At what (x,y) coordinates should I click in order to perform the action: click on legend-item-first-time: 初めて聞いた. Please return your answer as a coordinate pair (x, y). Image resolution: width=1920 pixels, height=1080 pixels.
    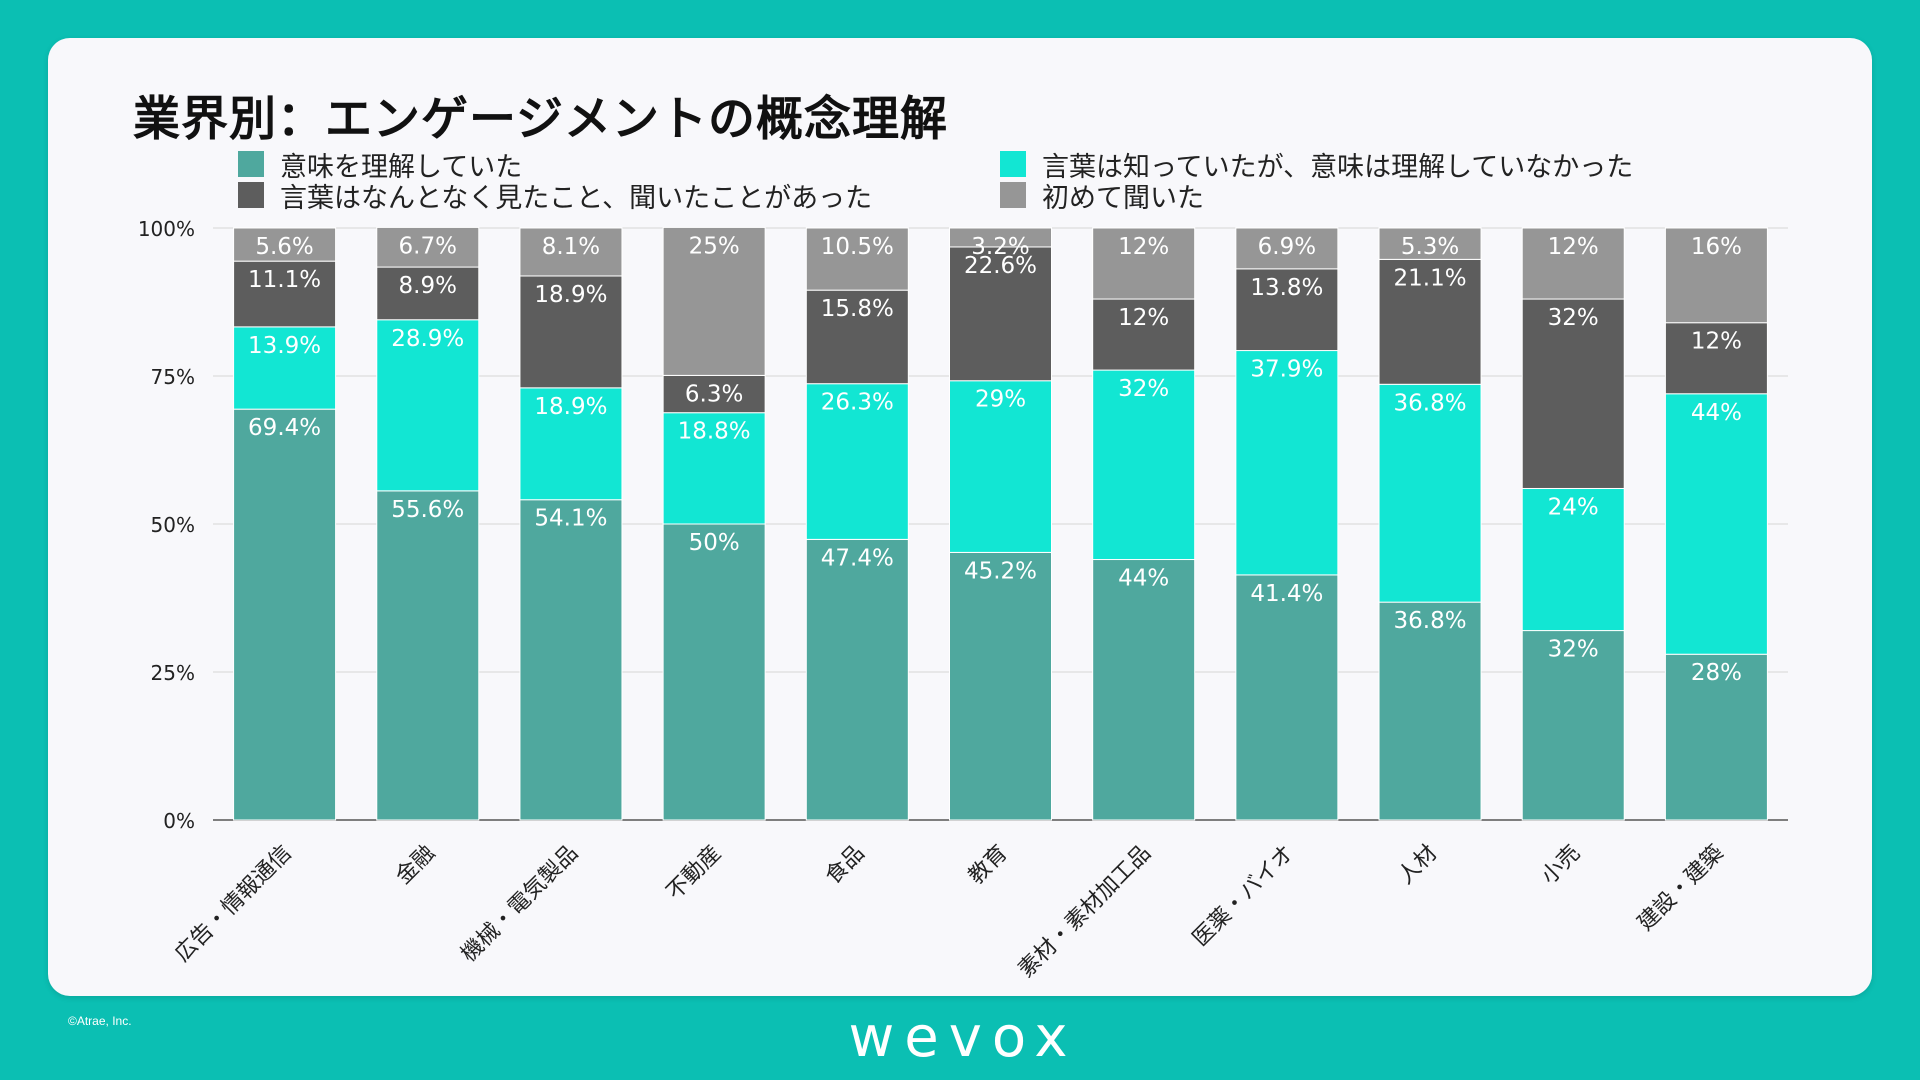
    Looking at the image, I should click on (1102, 196).